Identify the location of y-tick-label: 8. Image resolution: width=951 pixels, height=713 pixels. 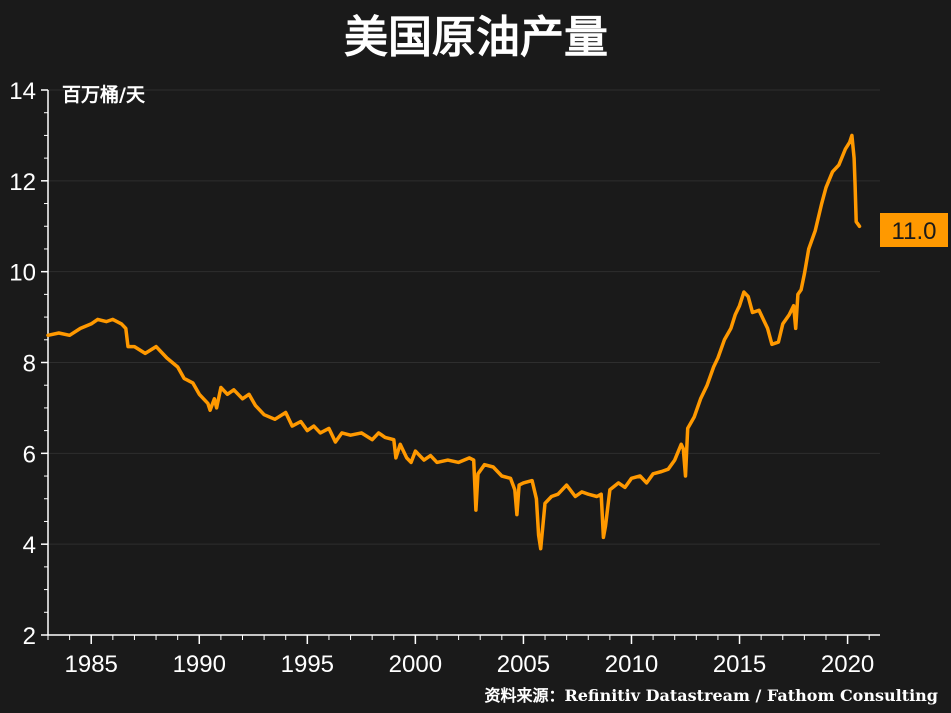
(29, 364).